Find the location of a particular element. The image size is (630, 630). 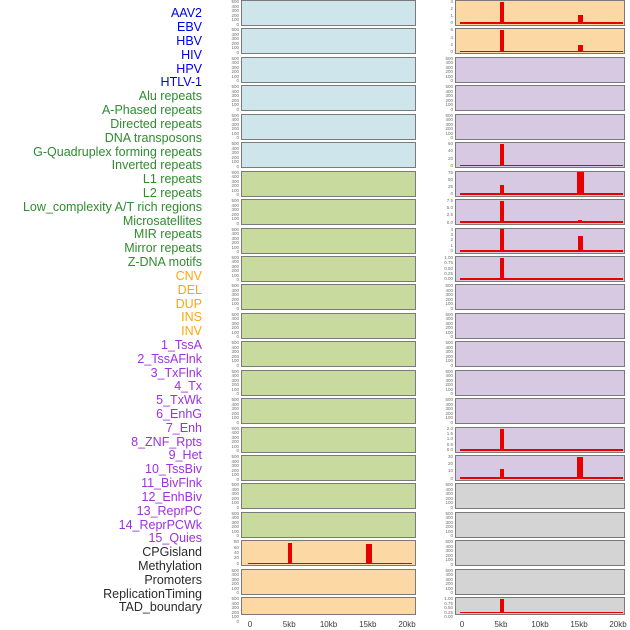

x-tick-label-col0: 15kb is located at coordinates (368, 624).